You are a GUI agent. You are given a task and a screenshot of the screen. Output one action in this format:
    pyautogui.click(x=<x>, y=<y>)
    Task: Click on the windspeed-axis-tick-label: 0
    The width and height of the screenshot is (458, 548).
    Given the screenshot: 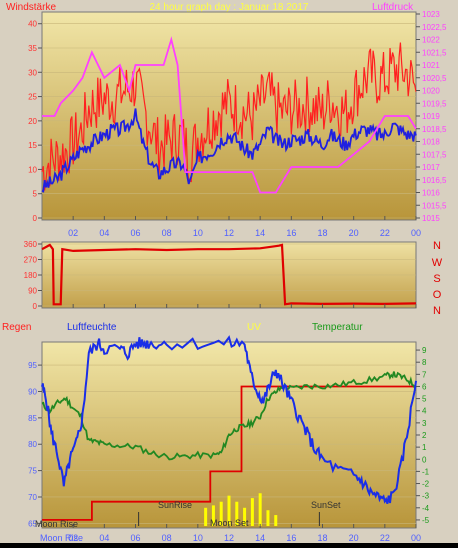 What is the action you would take?
    pyautogui.click(x=35, y=218)
    